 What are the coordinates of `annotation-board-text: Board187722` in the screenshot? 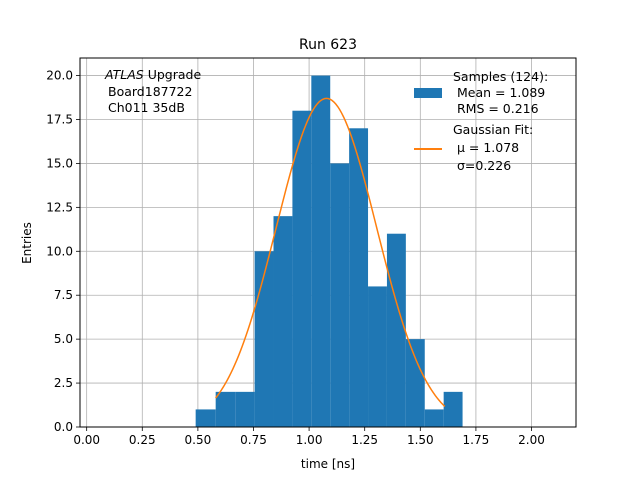 It's located at (150, 91).